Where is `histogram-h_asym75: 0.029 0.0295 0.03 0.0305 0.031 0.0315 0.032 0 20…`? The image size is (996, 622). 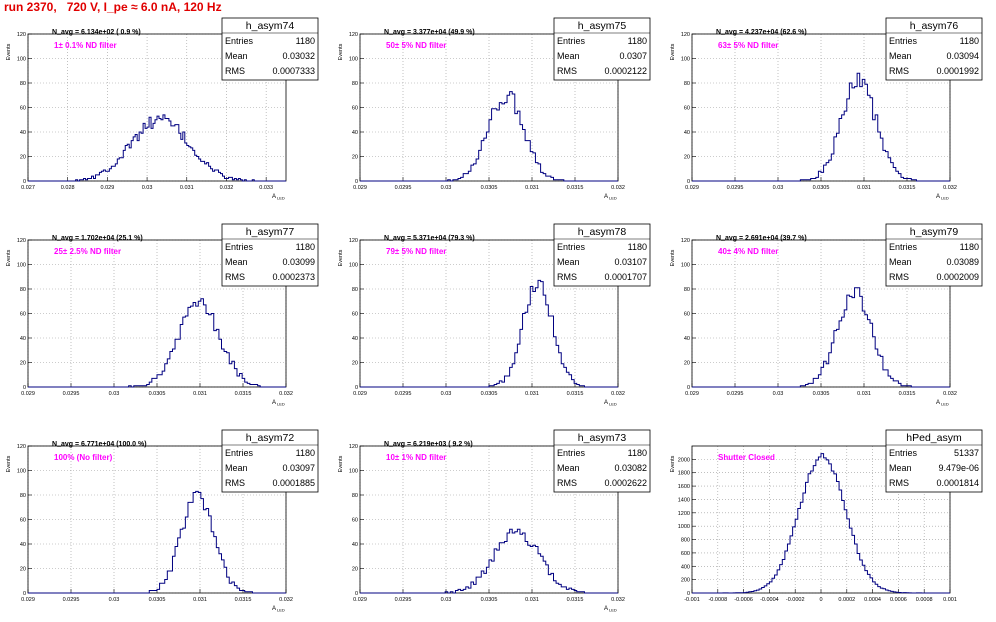 histogram-h_asym75: 0.029 0.0295 0.03 0.0305 0.031 0.0315 0.032 0 20… is located at coordinates (494, 109).